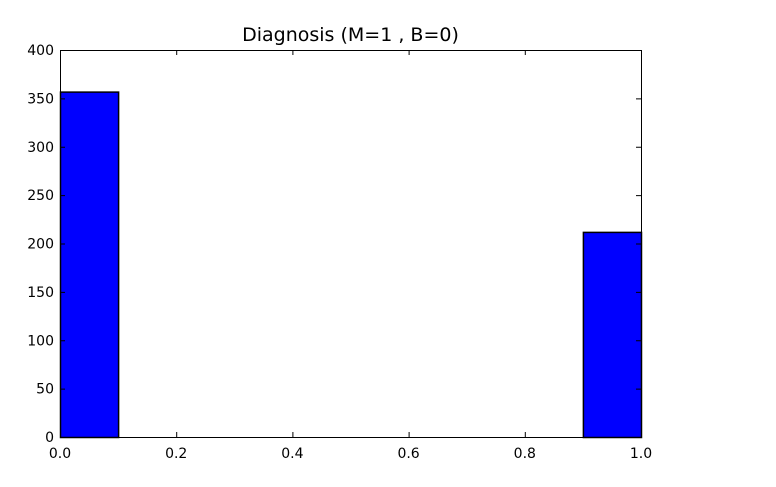 This screenshot has width=776, height=487. What do you see at coordinates (60, 454) in the screenshot?
I see `x-tick-label: 0.0` at bounding box center [60, 454].